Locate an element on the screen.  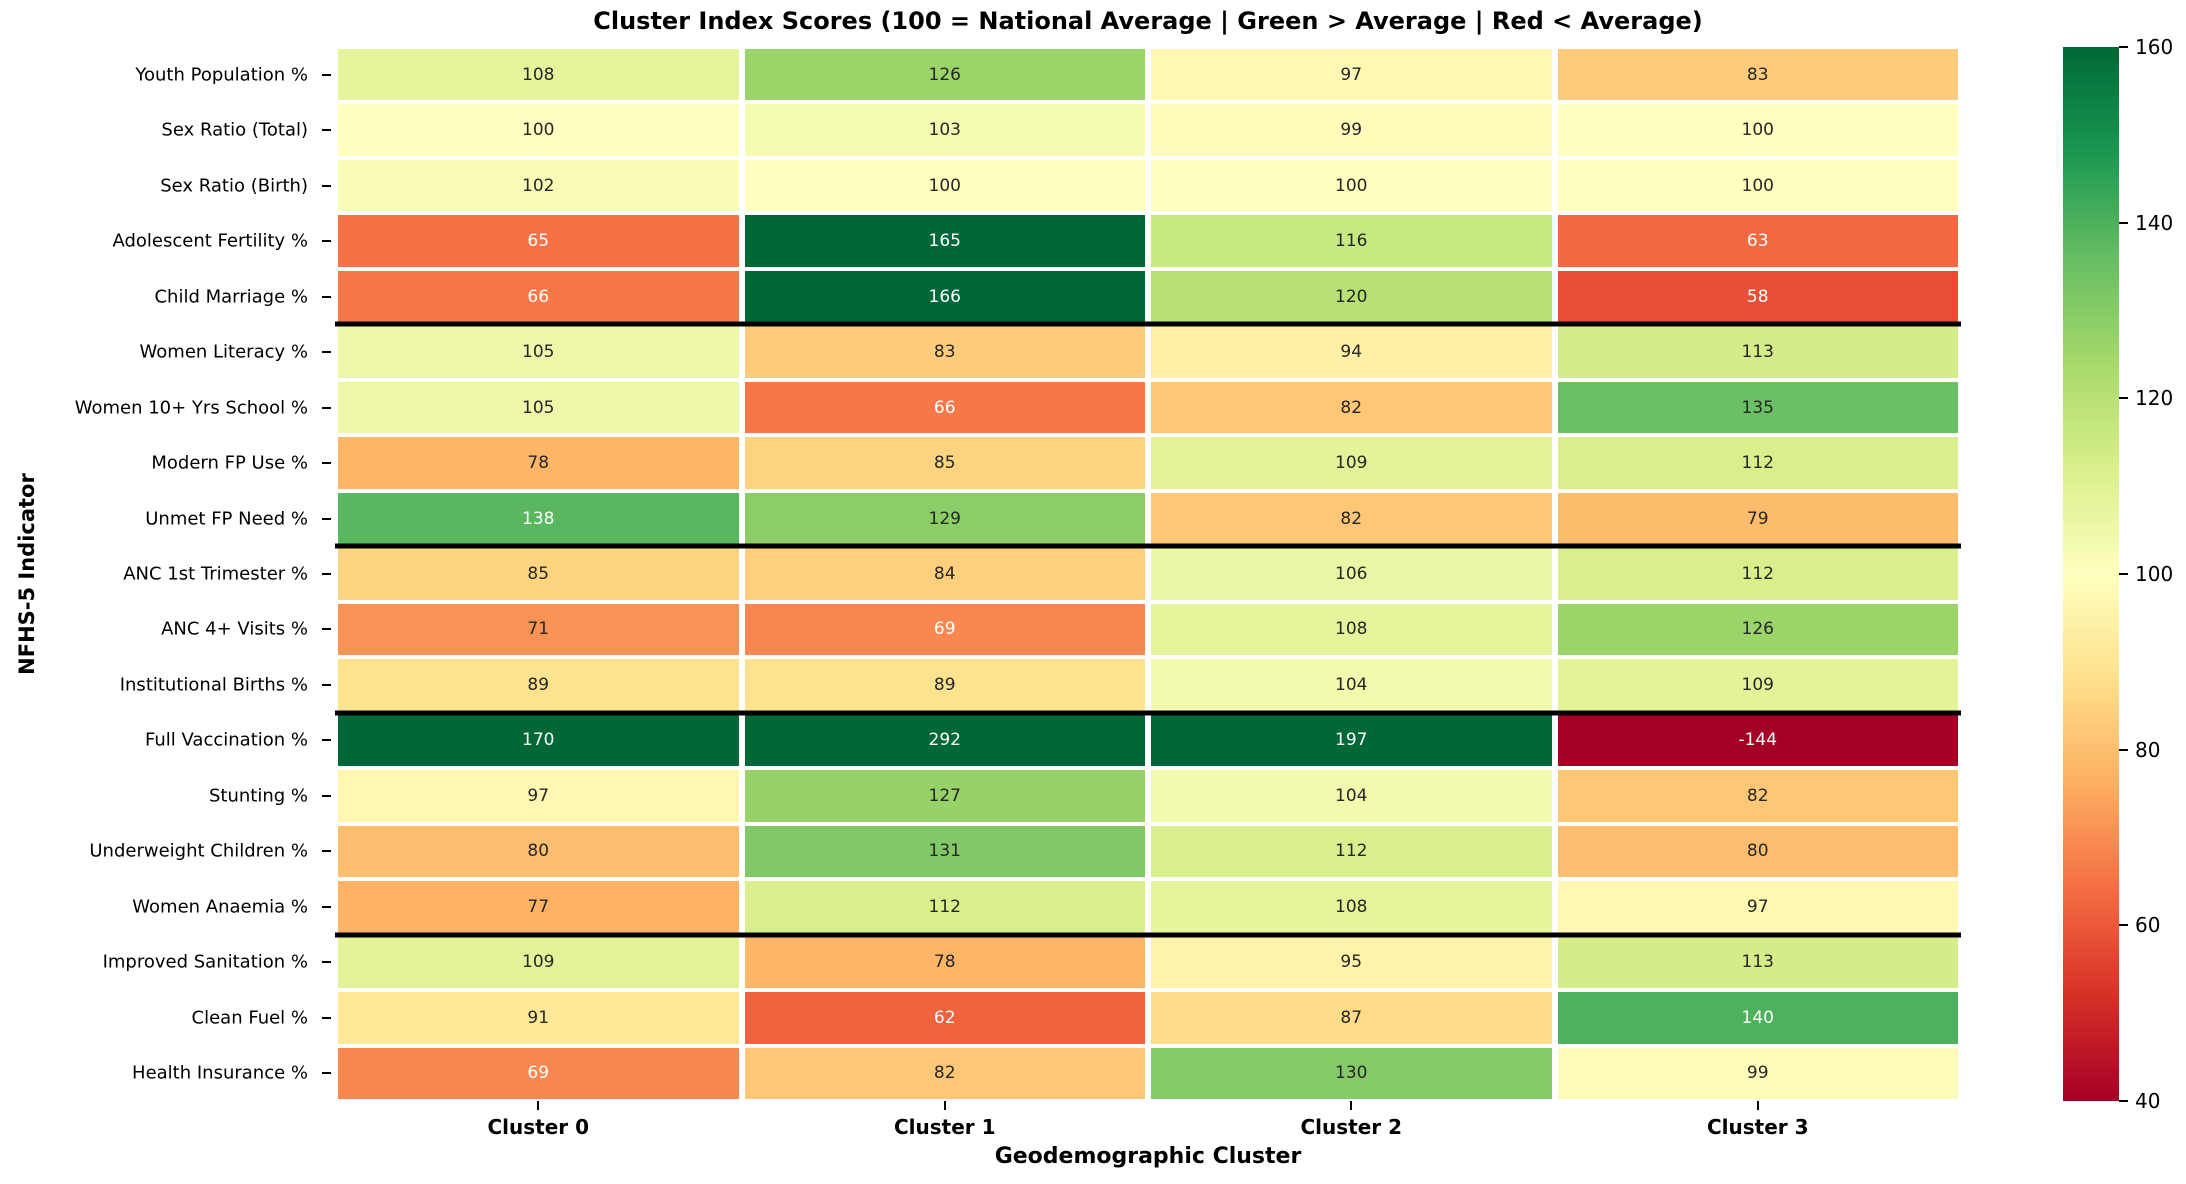
heatmap-cell: 94 is located at coordinates (1351, 352).